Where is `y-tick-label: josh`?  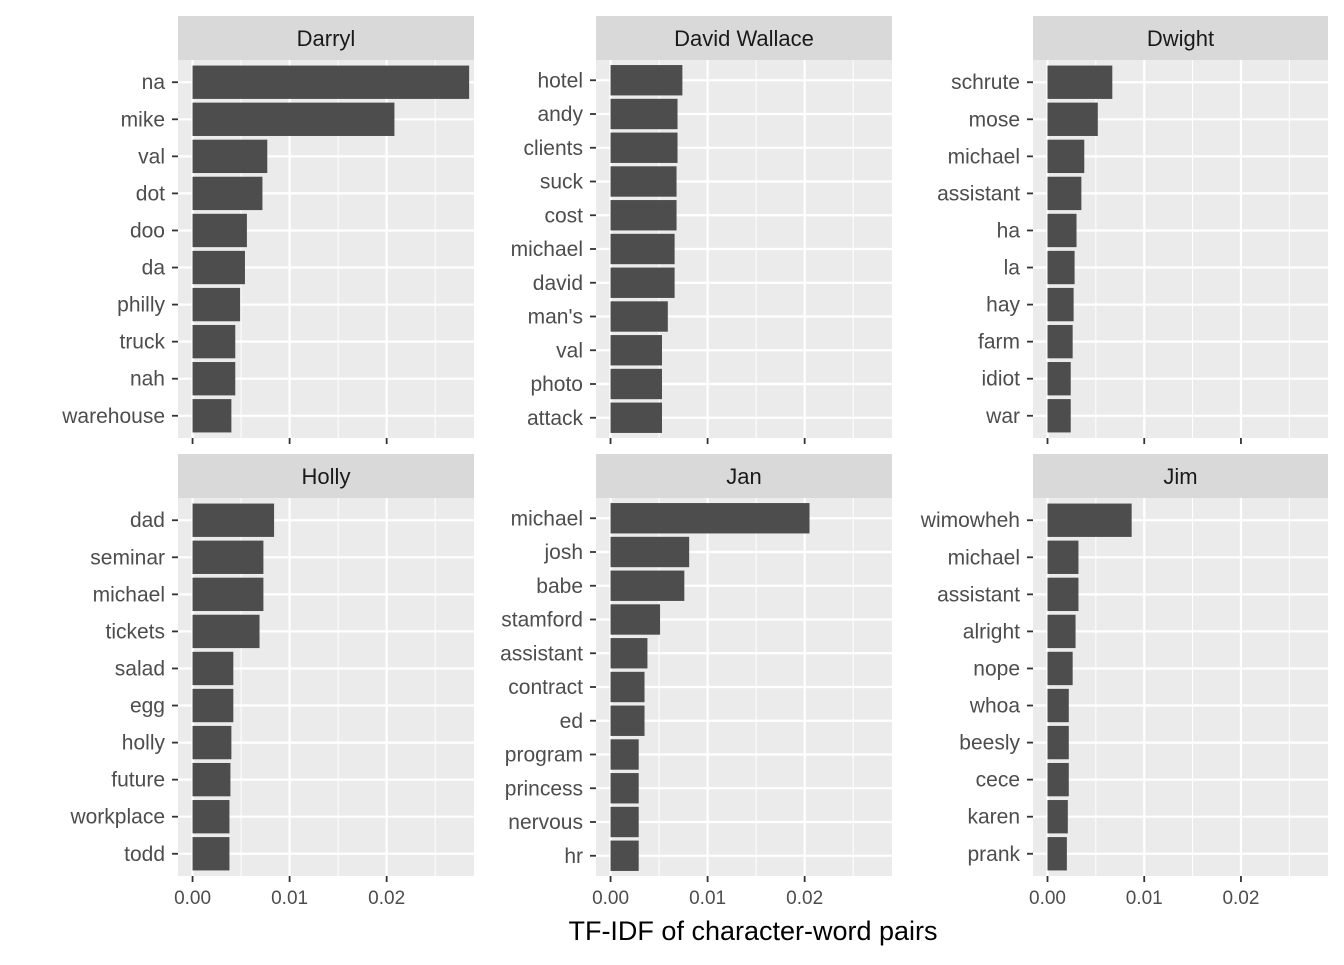
y-tick-label: josh is located at coordinates (563, 552).